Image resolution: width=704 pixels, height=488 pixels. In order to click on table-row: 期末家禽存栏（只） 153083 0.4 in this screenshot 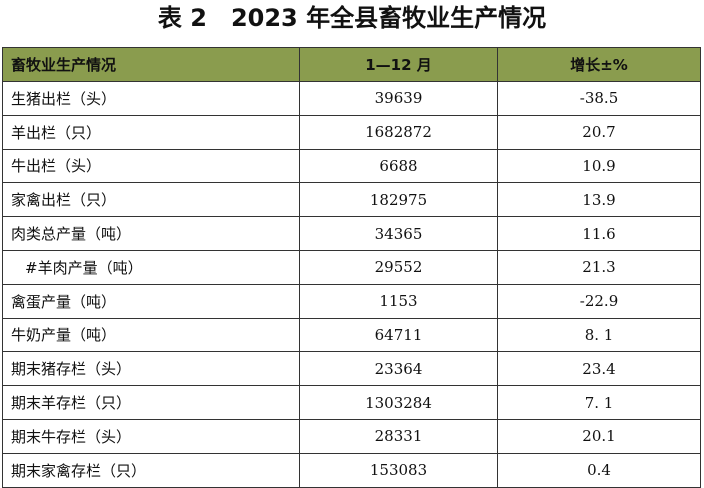, I will do `click(351, 470)`.